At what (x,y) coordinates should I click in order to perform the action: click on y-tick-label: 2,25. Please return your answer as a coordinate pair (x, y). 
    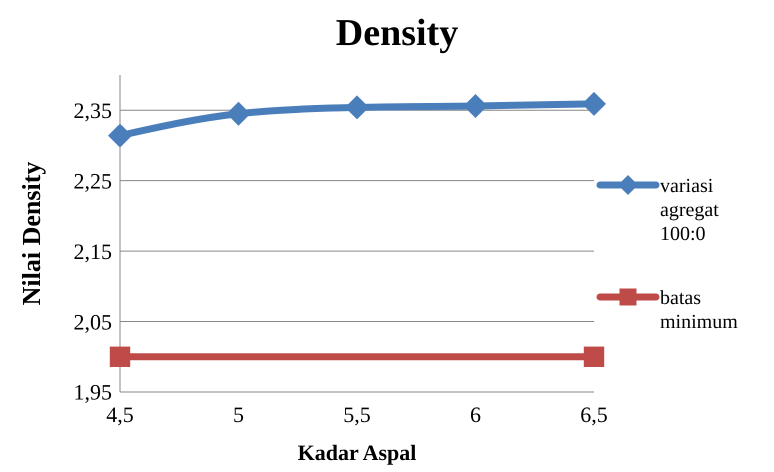
    Looking at the image, I should click on (93, 181).